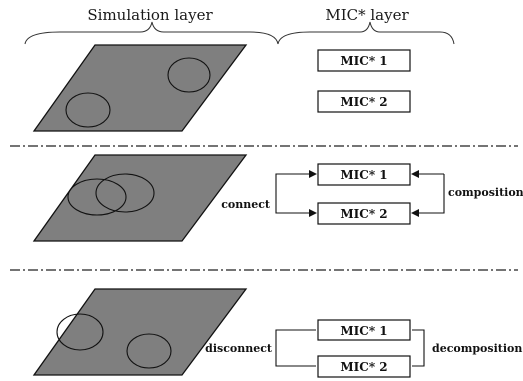 This screenshot has width=523, height=381. What do you see at coordinates (367, 15) in the screenshot?
I see `mic-layer-header: MIC* layer` at bounding box center [367, 15].